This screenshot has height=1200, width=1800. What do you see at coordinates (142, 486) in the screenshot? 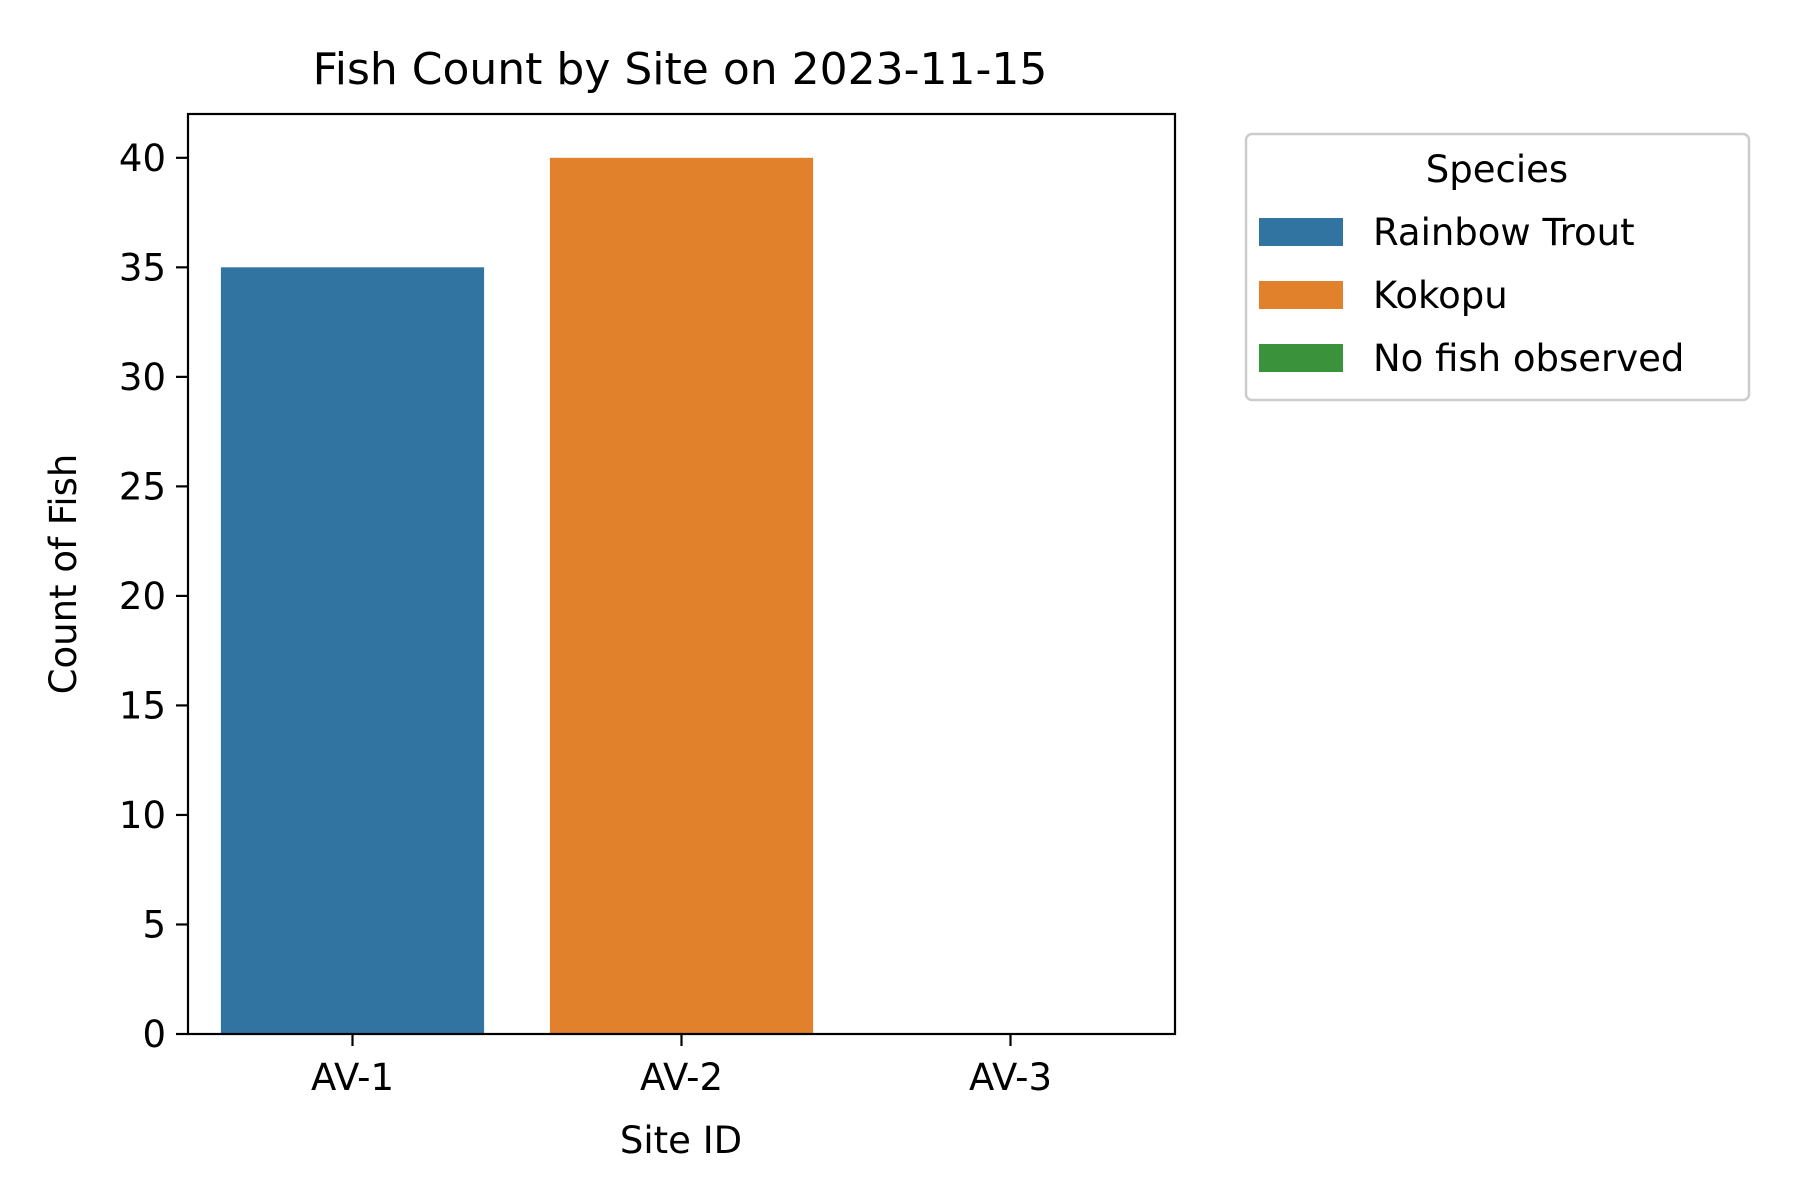
I see `y-tick-label: 25` at bounding box center [142, 486].